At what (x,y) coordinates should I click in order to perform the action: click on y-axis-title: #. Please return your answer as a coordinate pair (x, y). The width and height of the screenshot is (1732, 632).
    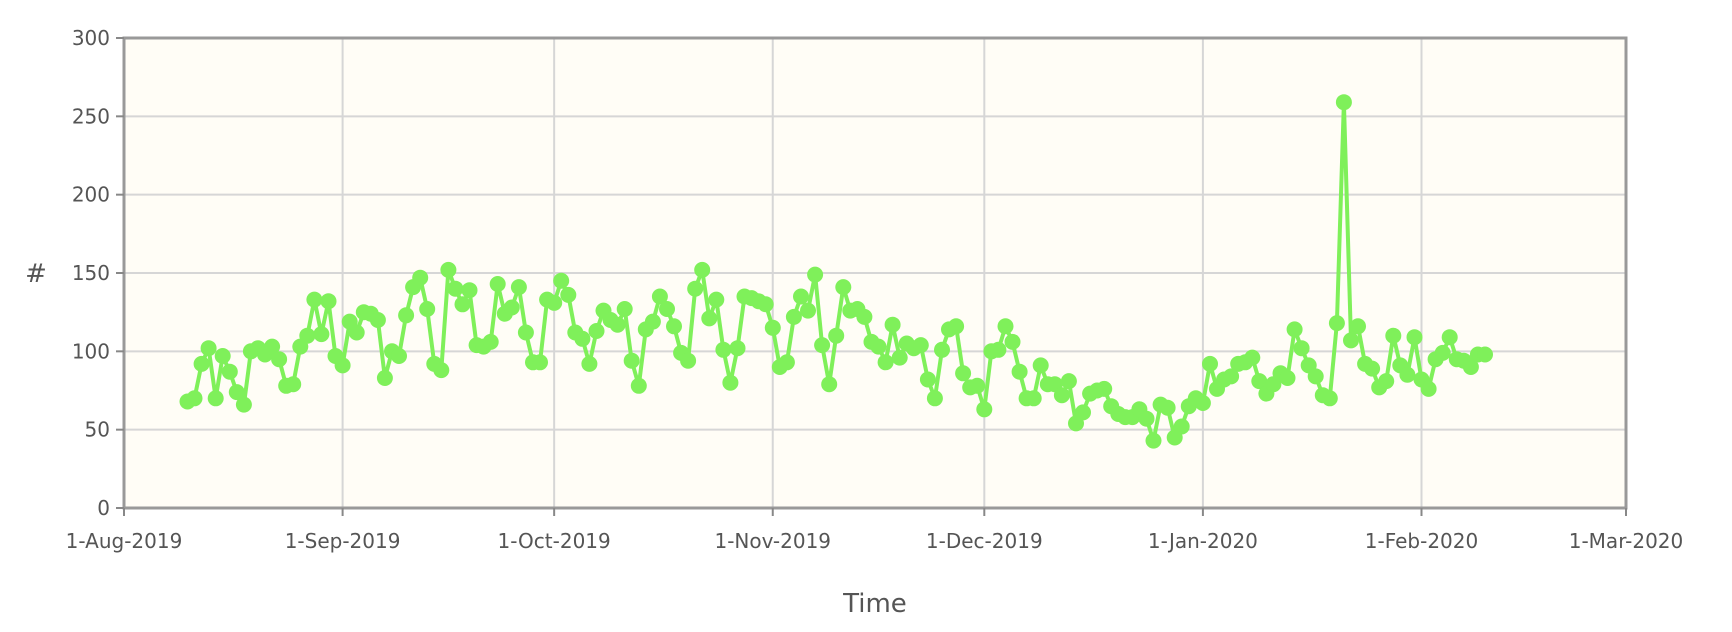
    Looking at the image, I should click on (36, 274).